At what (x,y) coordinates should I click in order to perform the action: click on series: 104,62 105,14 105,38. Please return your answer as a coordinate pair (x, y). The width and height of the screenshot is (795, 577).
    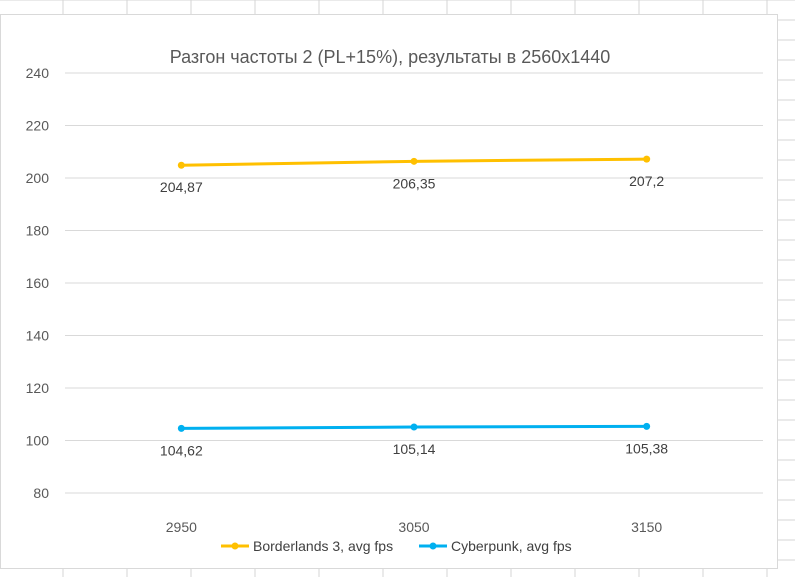
    Looking at the image, I should click on (414, 440).